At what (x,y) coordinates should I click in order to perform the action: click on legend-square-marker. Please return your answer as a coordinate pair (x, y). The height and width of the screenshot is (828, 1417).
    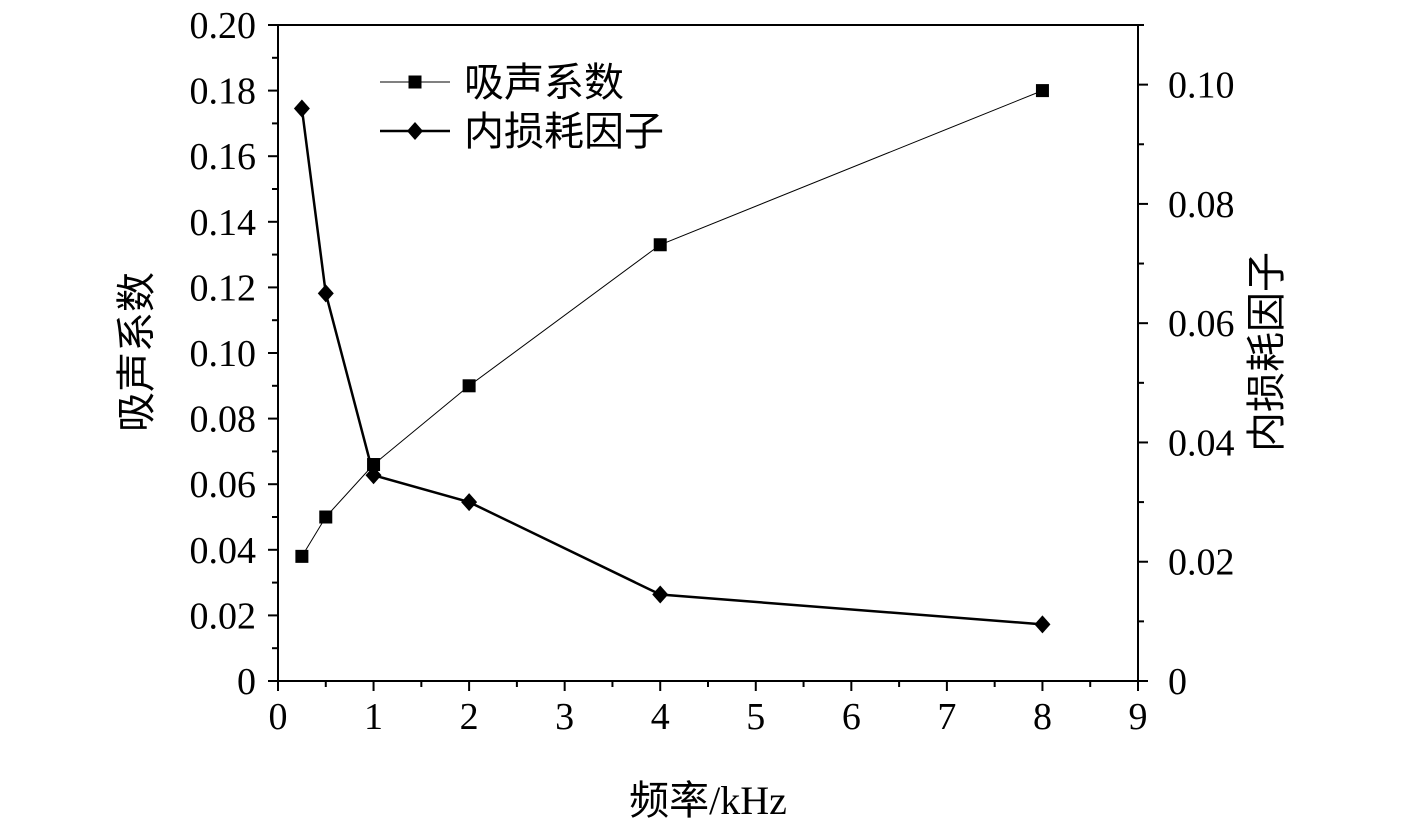
    Looking at the image, I should click on (415, 82).